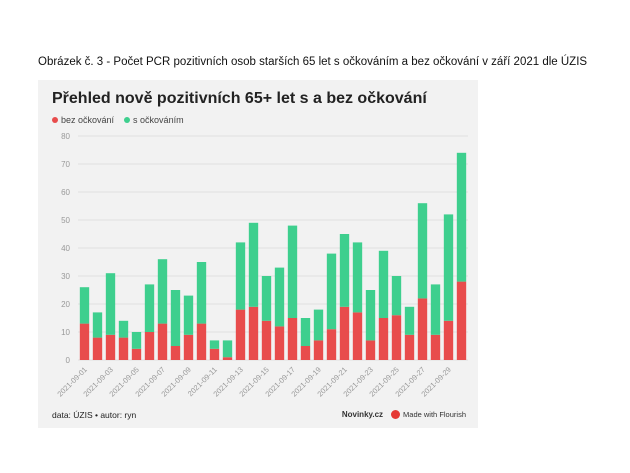 Image resolution: width=630 pixels, height=473 pixels. Describe the element at coordinates (65, 220) in the screenshot. I see `y-tick-label: 50` at that location.